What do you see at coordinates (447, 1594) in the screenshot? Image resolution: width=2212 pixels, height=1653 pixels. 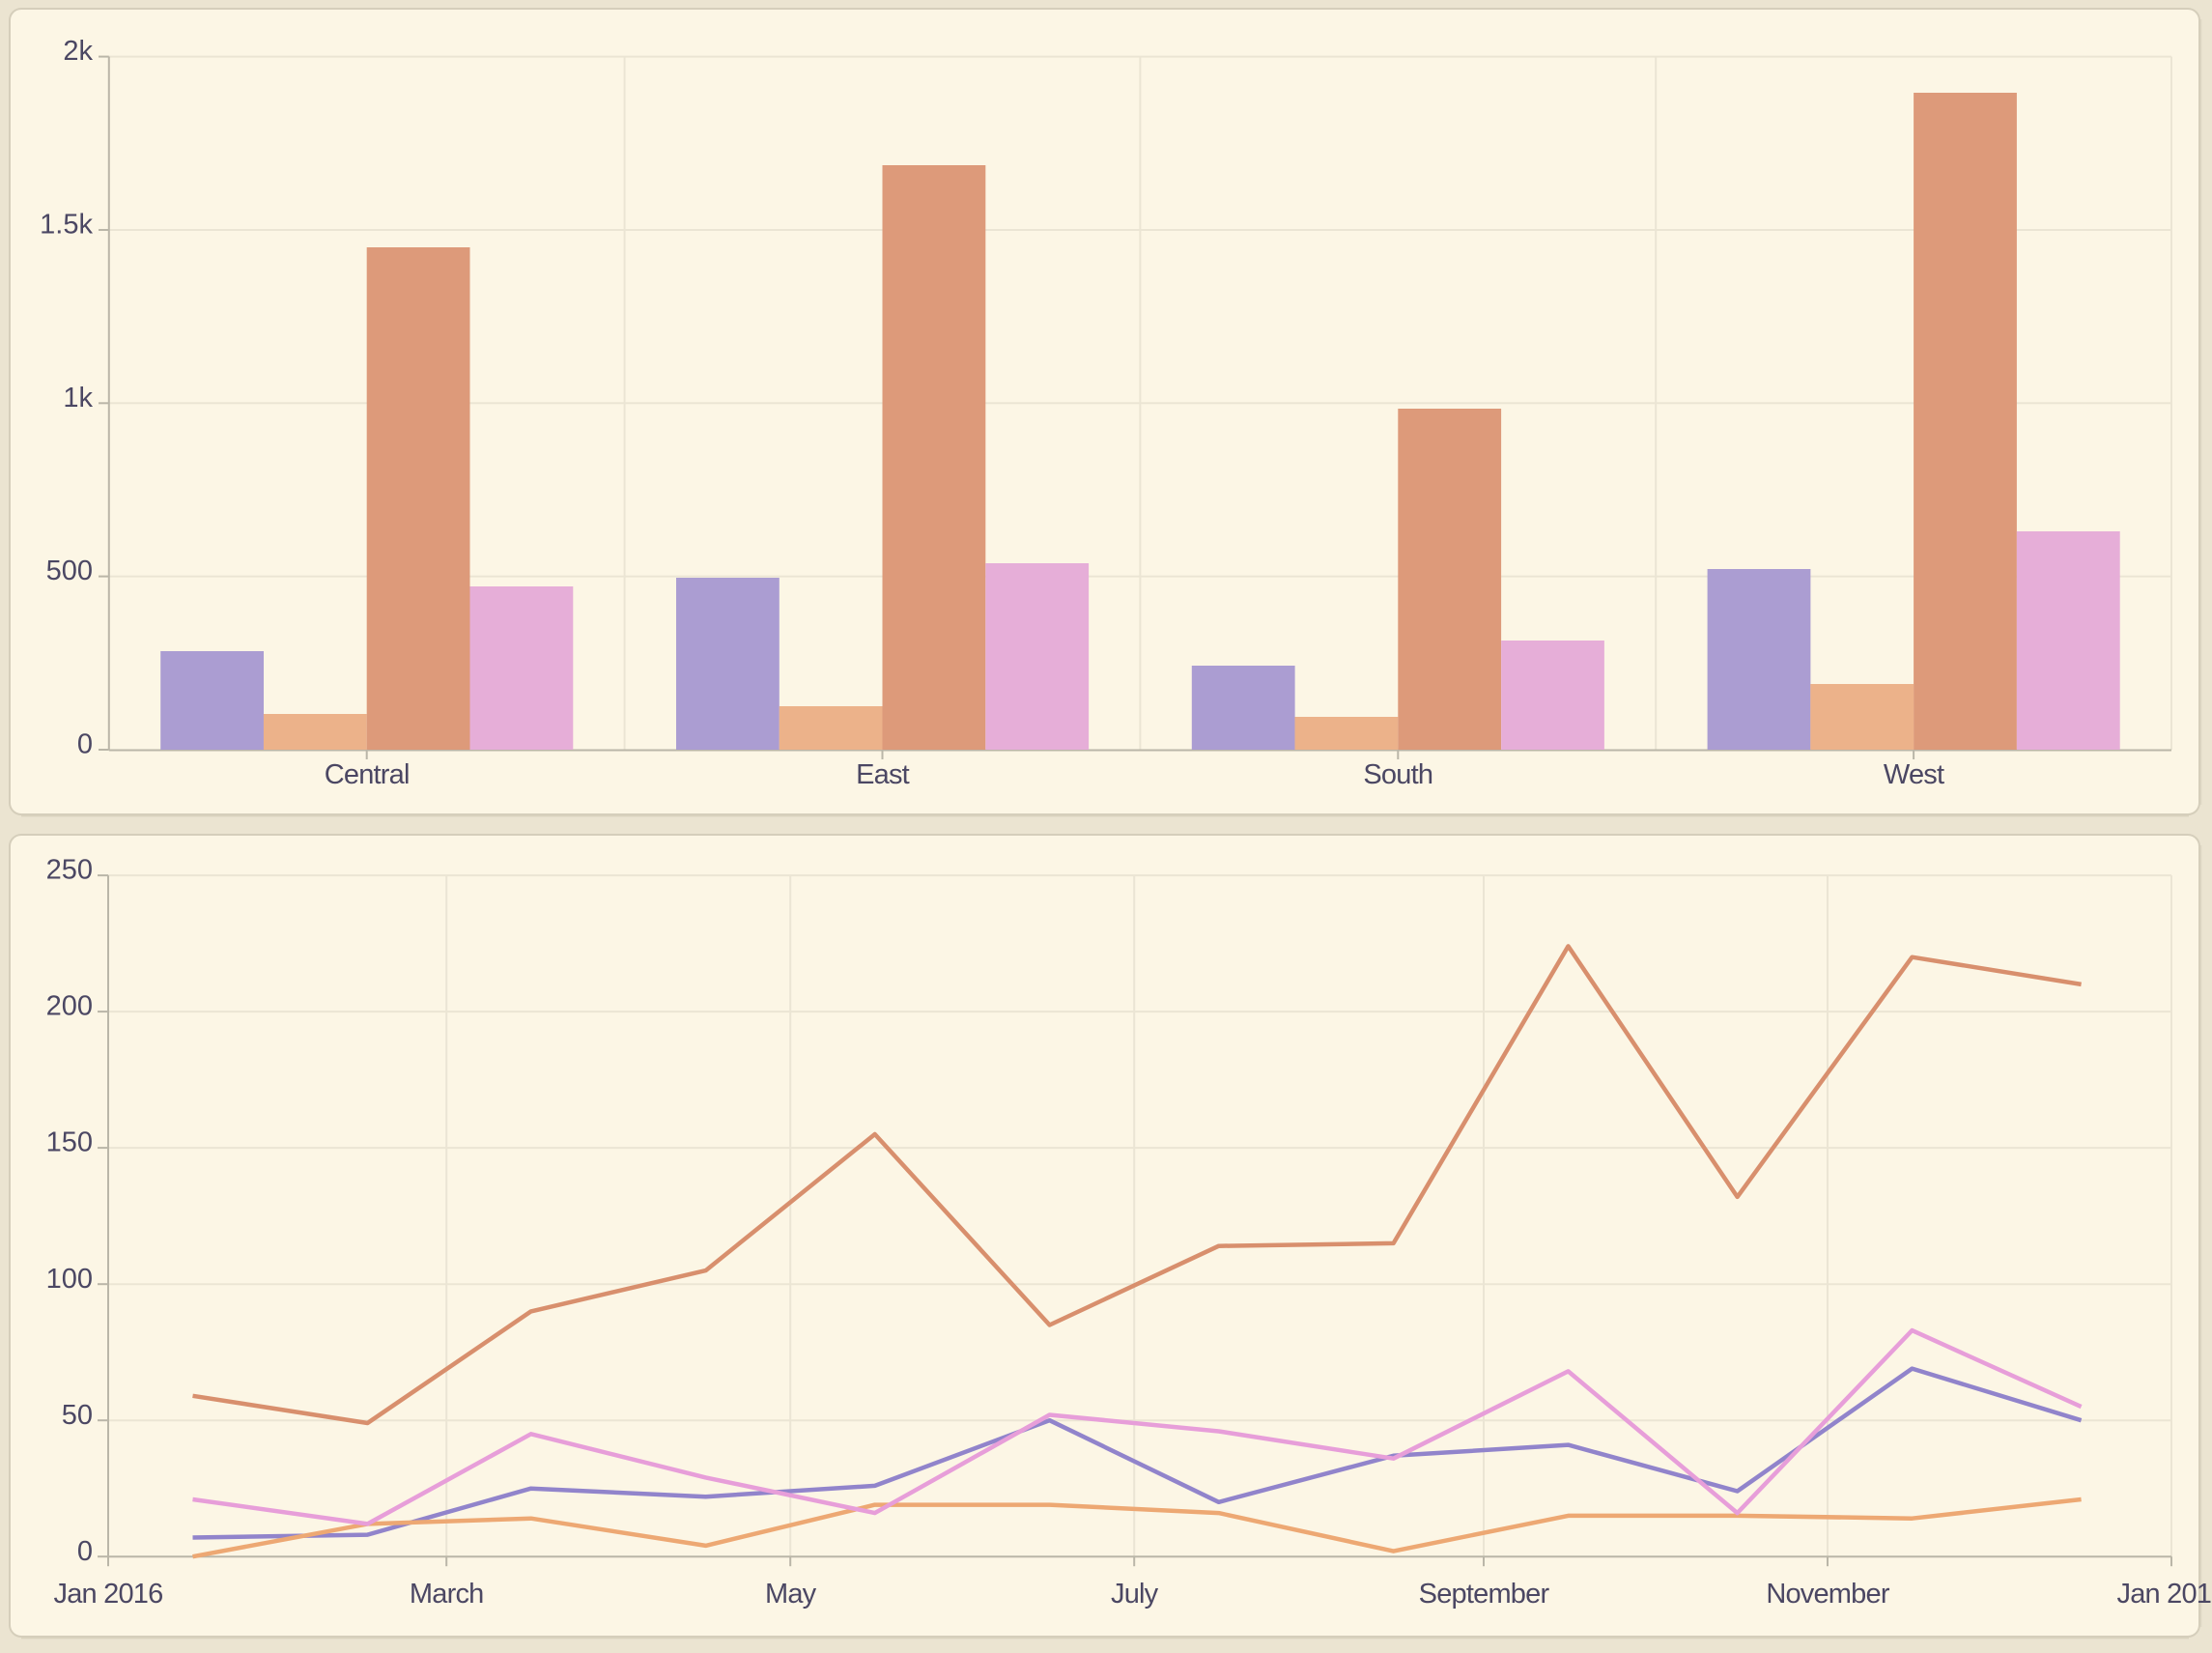 I see `svg-text: March` at bounding box center [447, 1594].